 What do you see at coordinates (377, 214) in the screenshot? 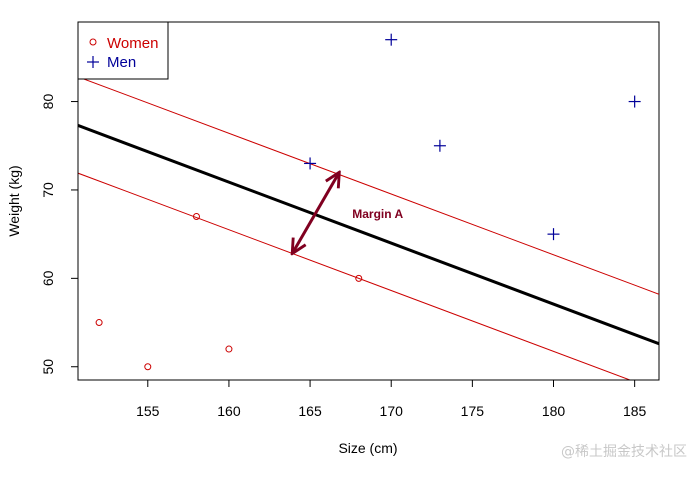
I see `margin-label: Margin A` at bounding box center [377, 214].